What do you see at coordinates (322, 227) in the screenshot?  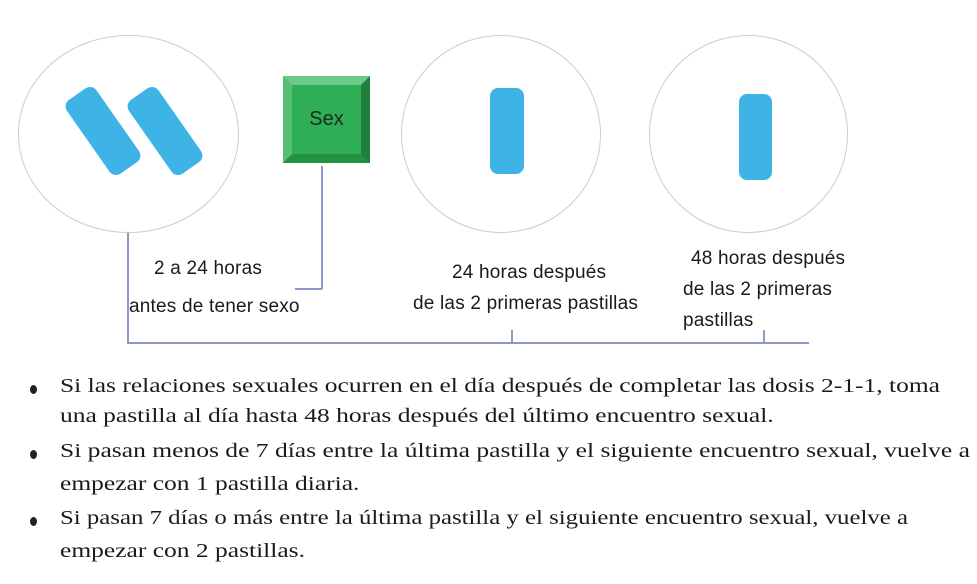 I see `sex-connector-vertical` at bounding box center [322, 227].